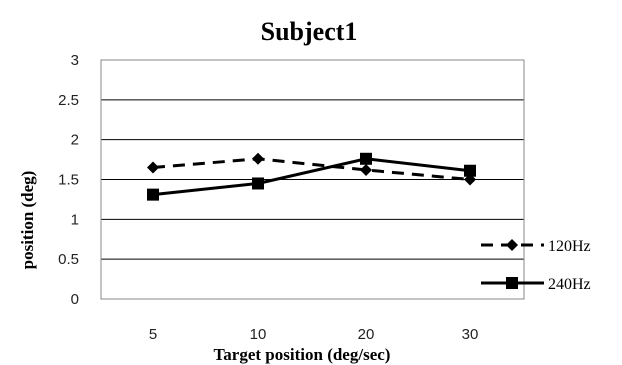 This screenshot has width=622, height=365. What do you see at coordinates (470, 334) in the screenshot?
I see `x-tick-label: 30` at bounding box center [470, 334].